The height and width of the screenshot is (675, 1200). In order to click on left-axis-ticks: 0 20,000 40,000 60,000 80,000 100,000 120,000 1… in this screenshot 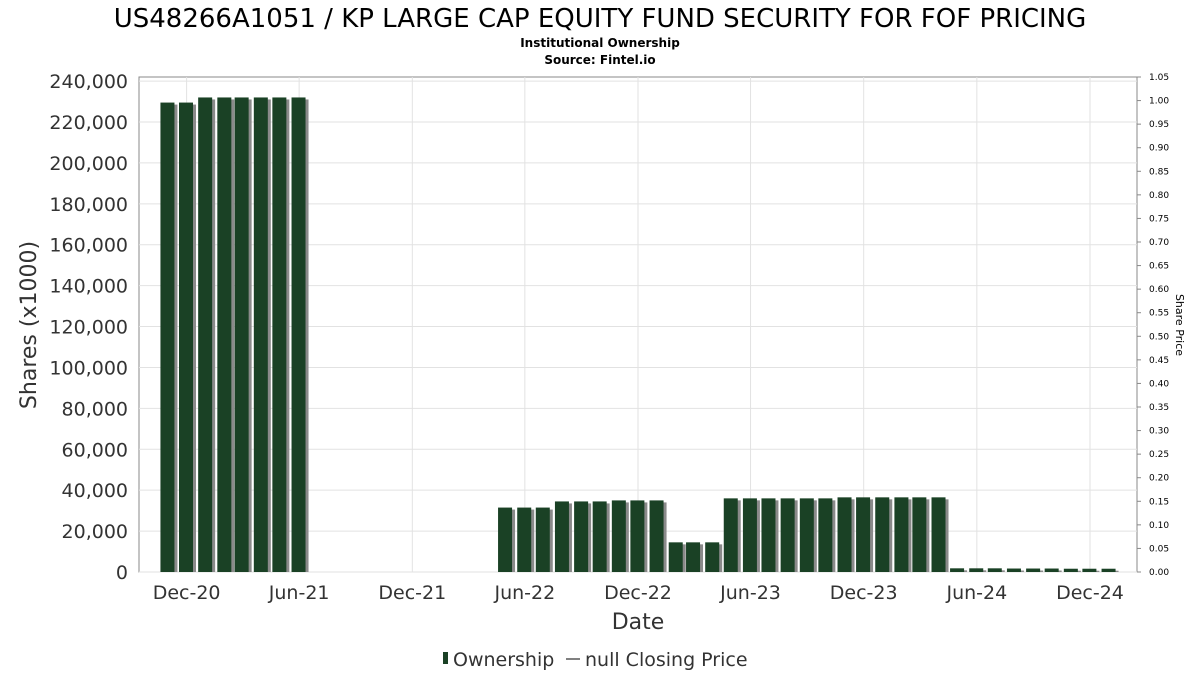, I will do `click(88, 327)`.